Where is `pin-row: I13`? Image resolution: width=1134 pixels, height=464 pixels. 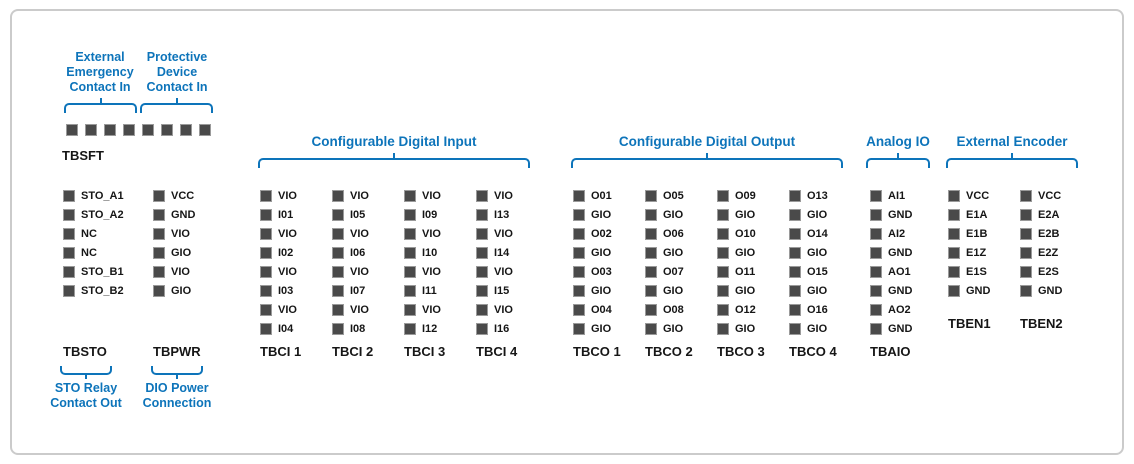
pin-row: I13 is located at coordinates (494, 214).